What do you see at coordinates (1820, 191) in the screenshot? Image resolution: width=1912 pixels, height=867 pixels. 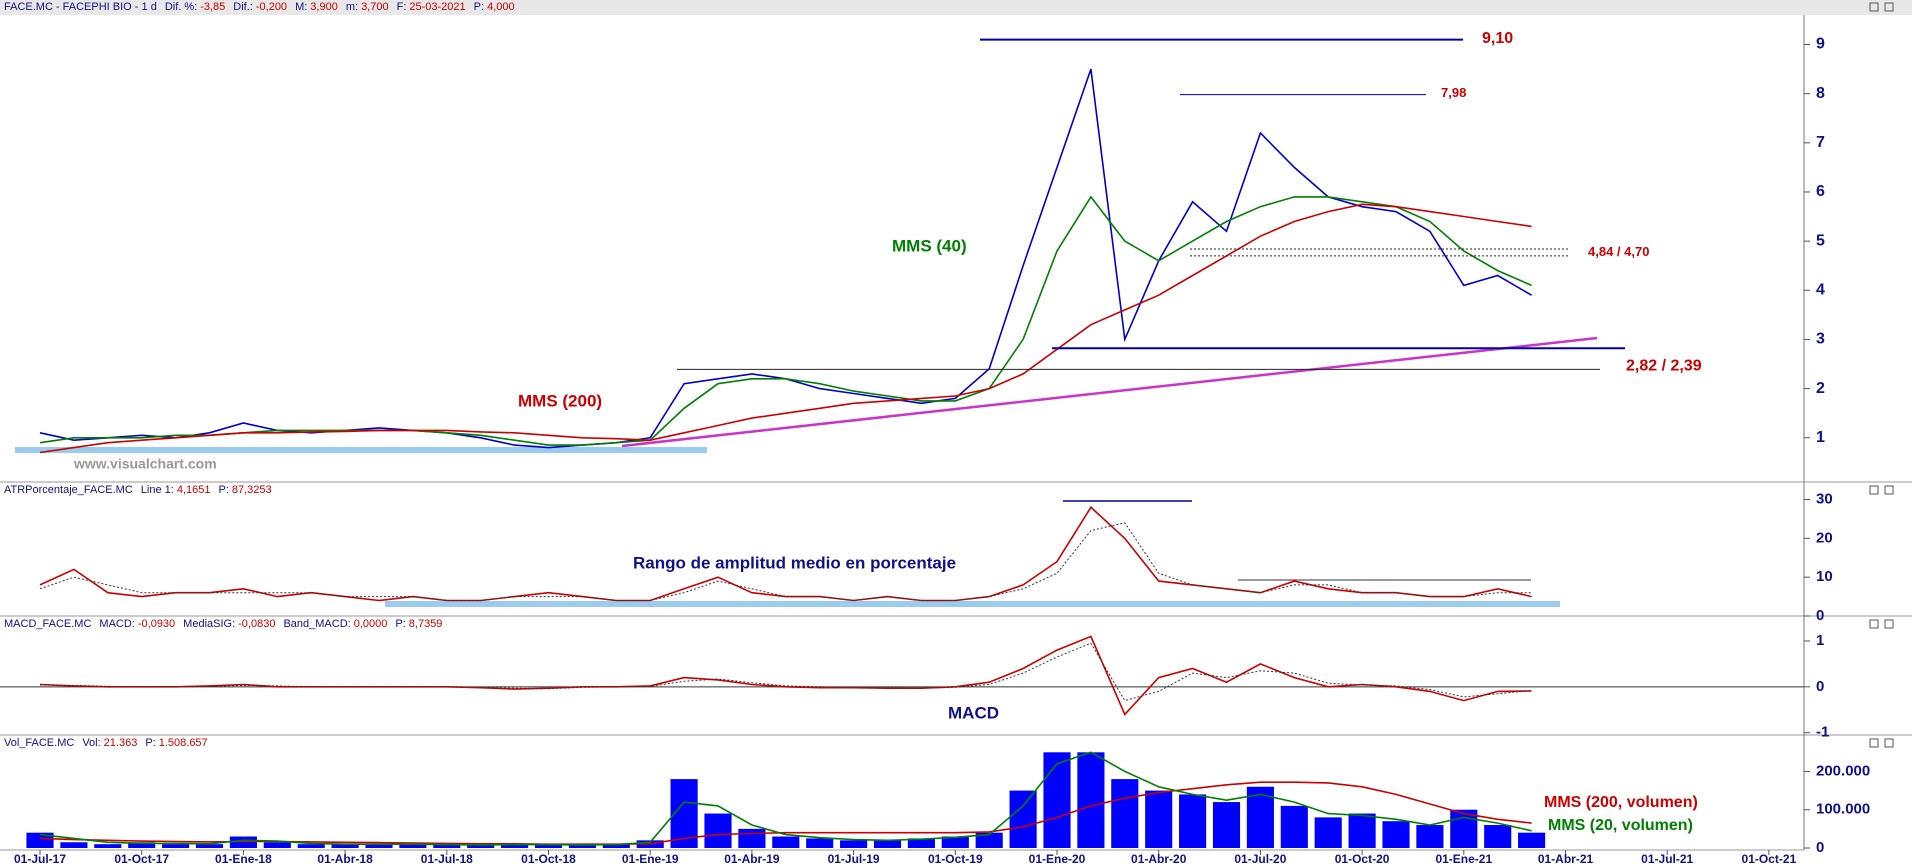 I see `y-tick-label: 6` at bounding box center [1820, 191].